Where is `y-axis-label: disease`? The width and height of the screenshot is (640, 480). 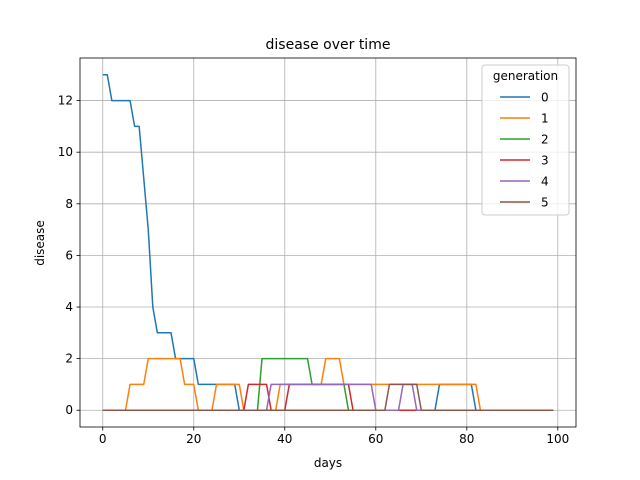 y-axis-label: disease is located at coordinates (40, 243).